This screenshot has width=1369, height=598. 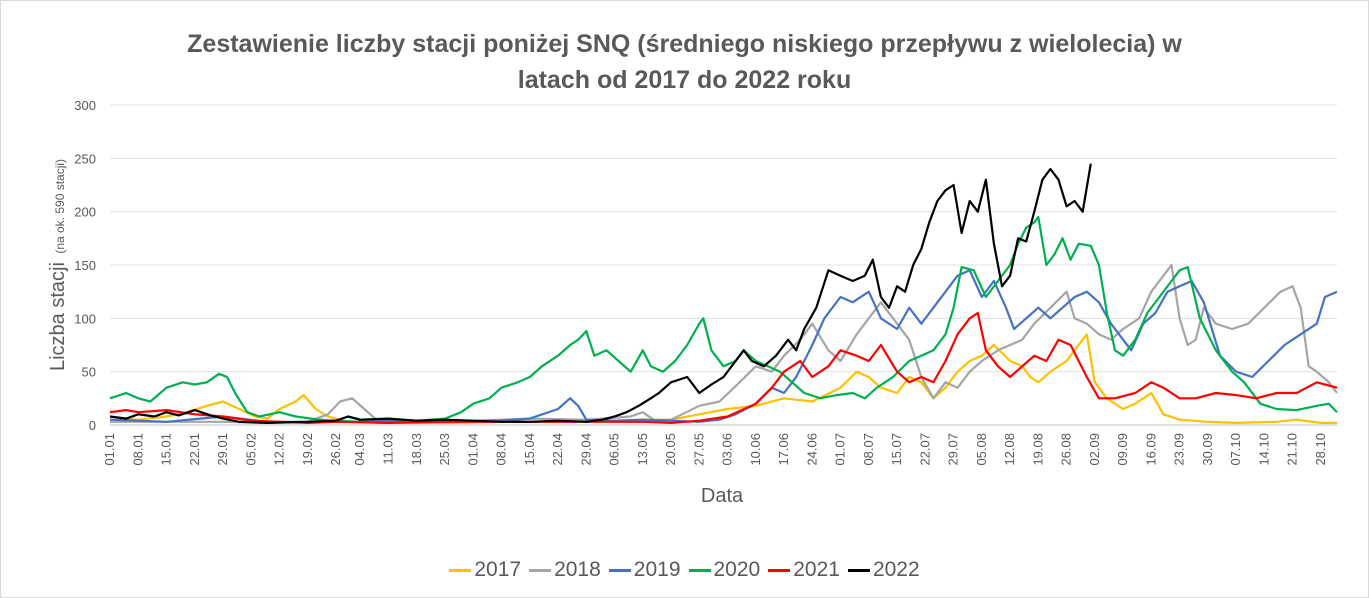 What do you see at coordinates (868, 449) in the screenshot?
I see `x-tick-label: 08.07` at bounding box center [868, 449].